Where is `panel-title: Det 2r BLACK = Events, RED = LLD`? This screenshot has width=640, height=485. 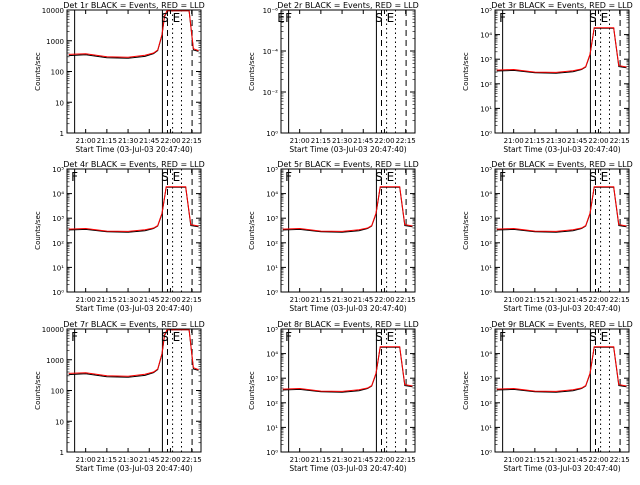
panel-title: Det 2r BLACK = Events, RED = LLD is located at coordinates (348, 5).